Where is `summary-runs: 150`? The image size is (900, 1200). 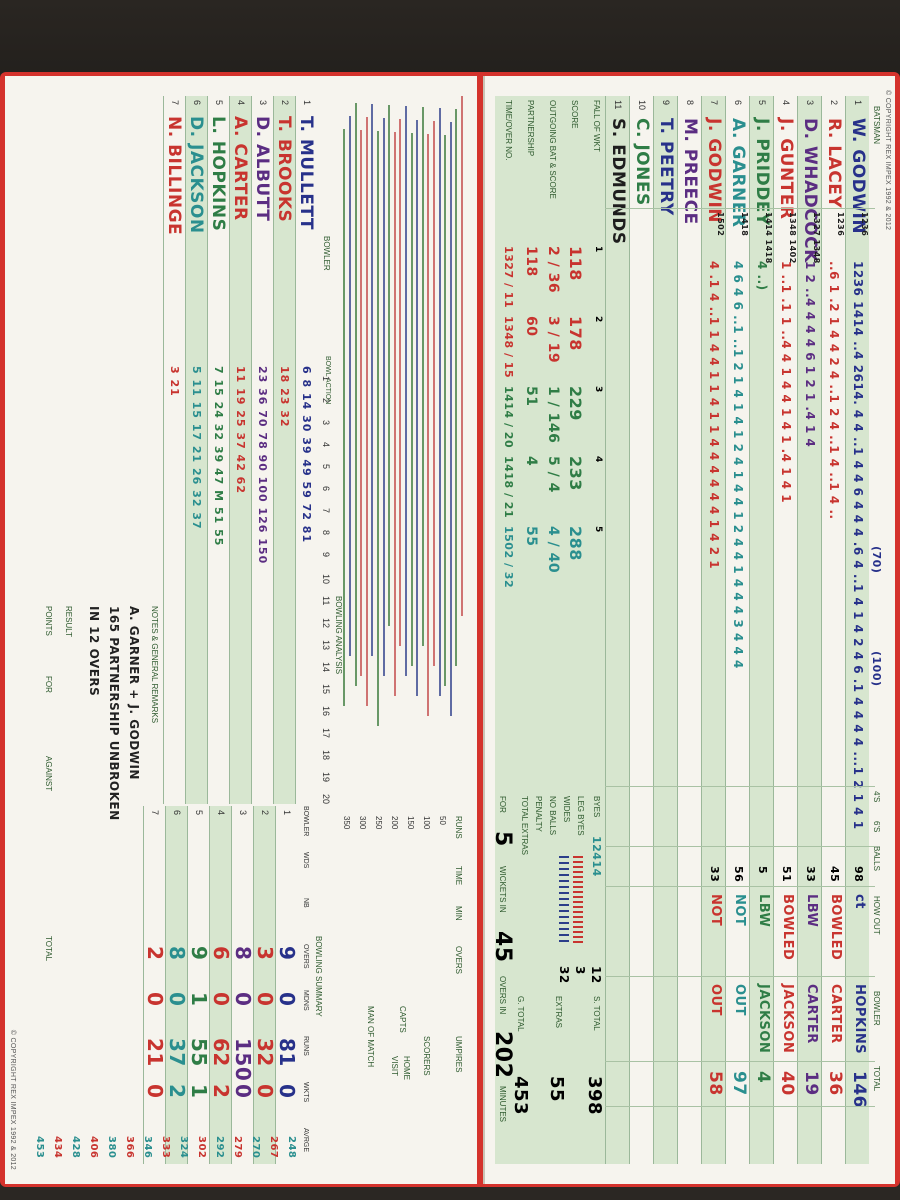 summary-runs: 150 is located at coordinates (243, 1060).